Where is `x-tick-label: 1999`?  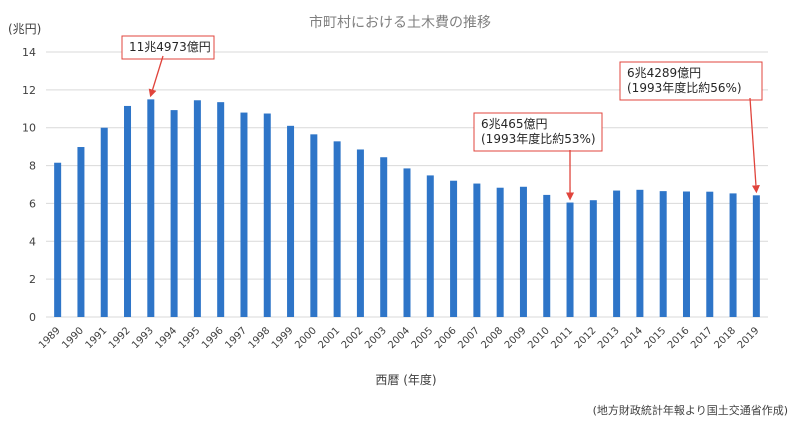 x-tick-label: 1999 is located at coordinates (283, 338).